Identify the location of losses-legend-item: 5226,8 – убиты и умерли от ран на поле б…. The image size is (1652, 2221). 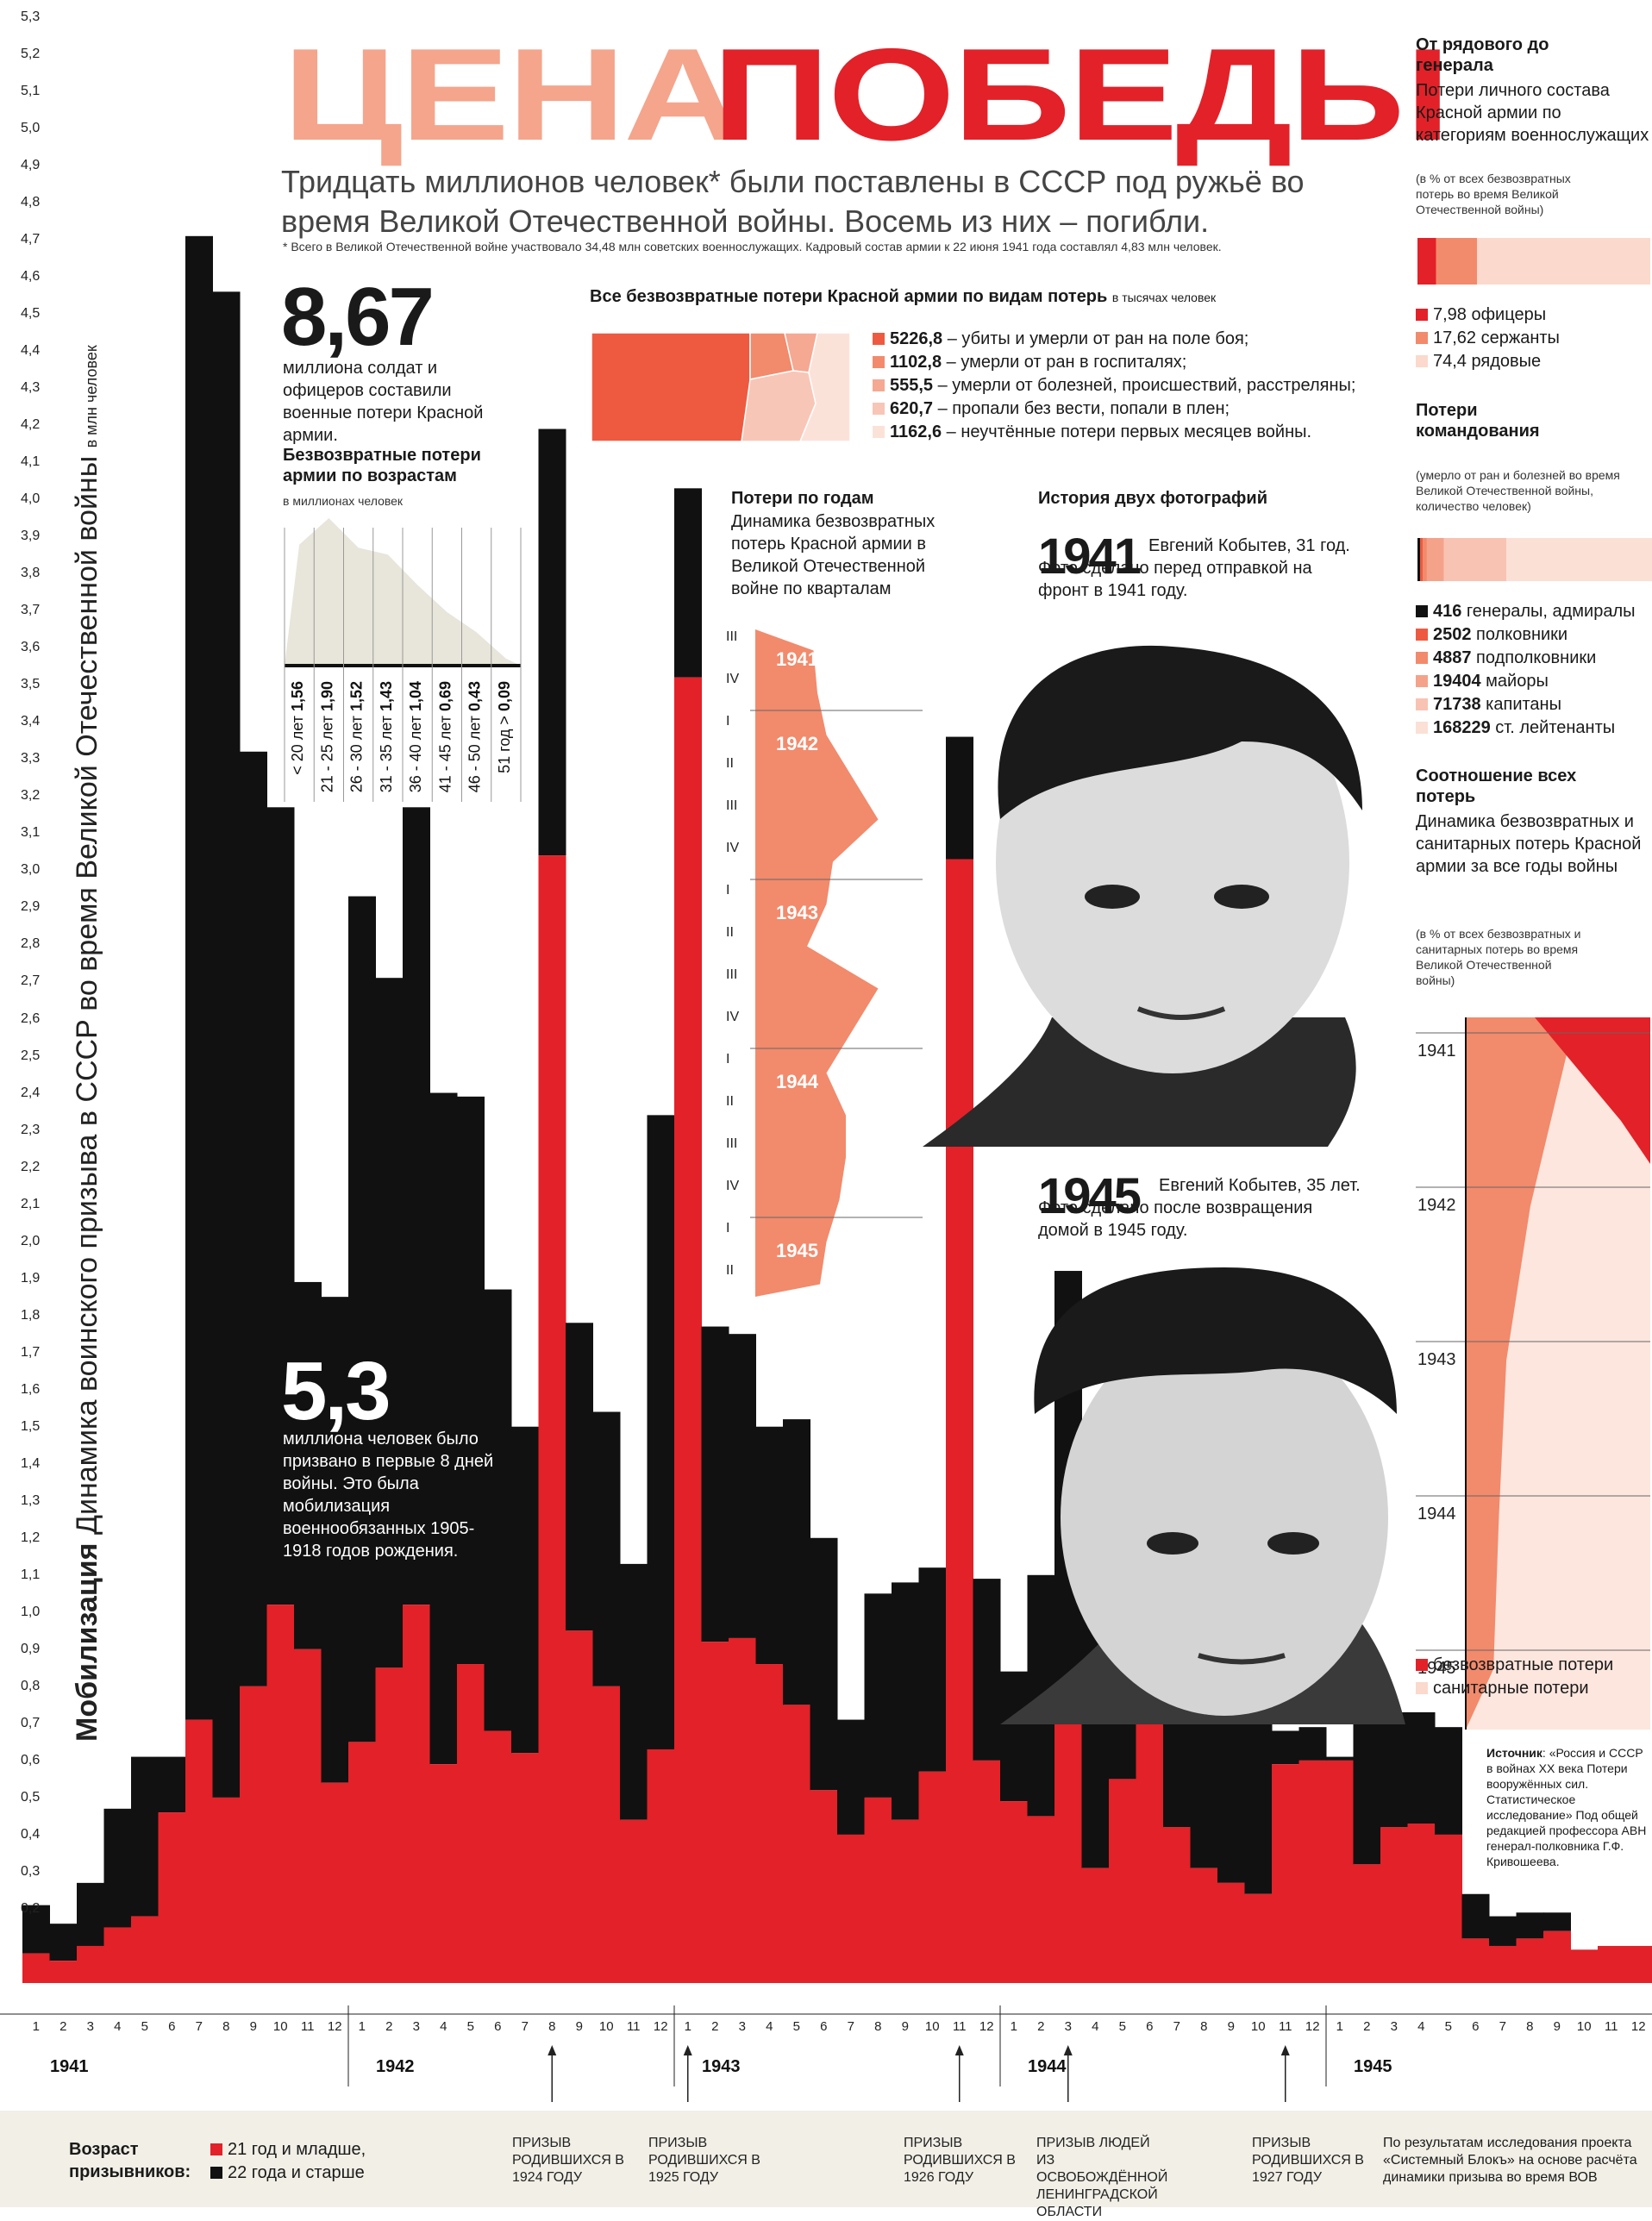
(1114, 339).